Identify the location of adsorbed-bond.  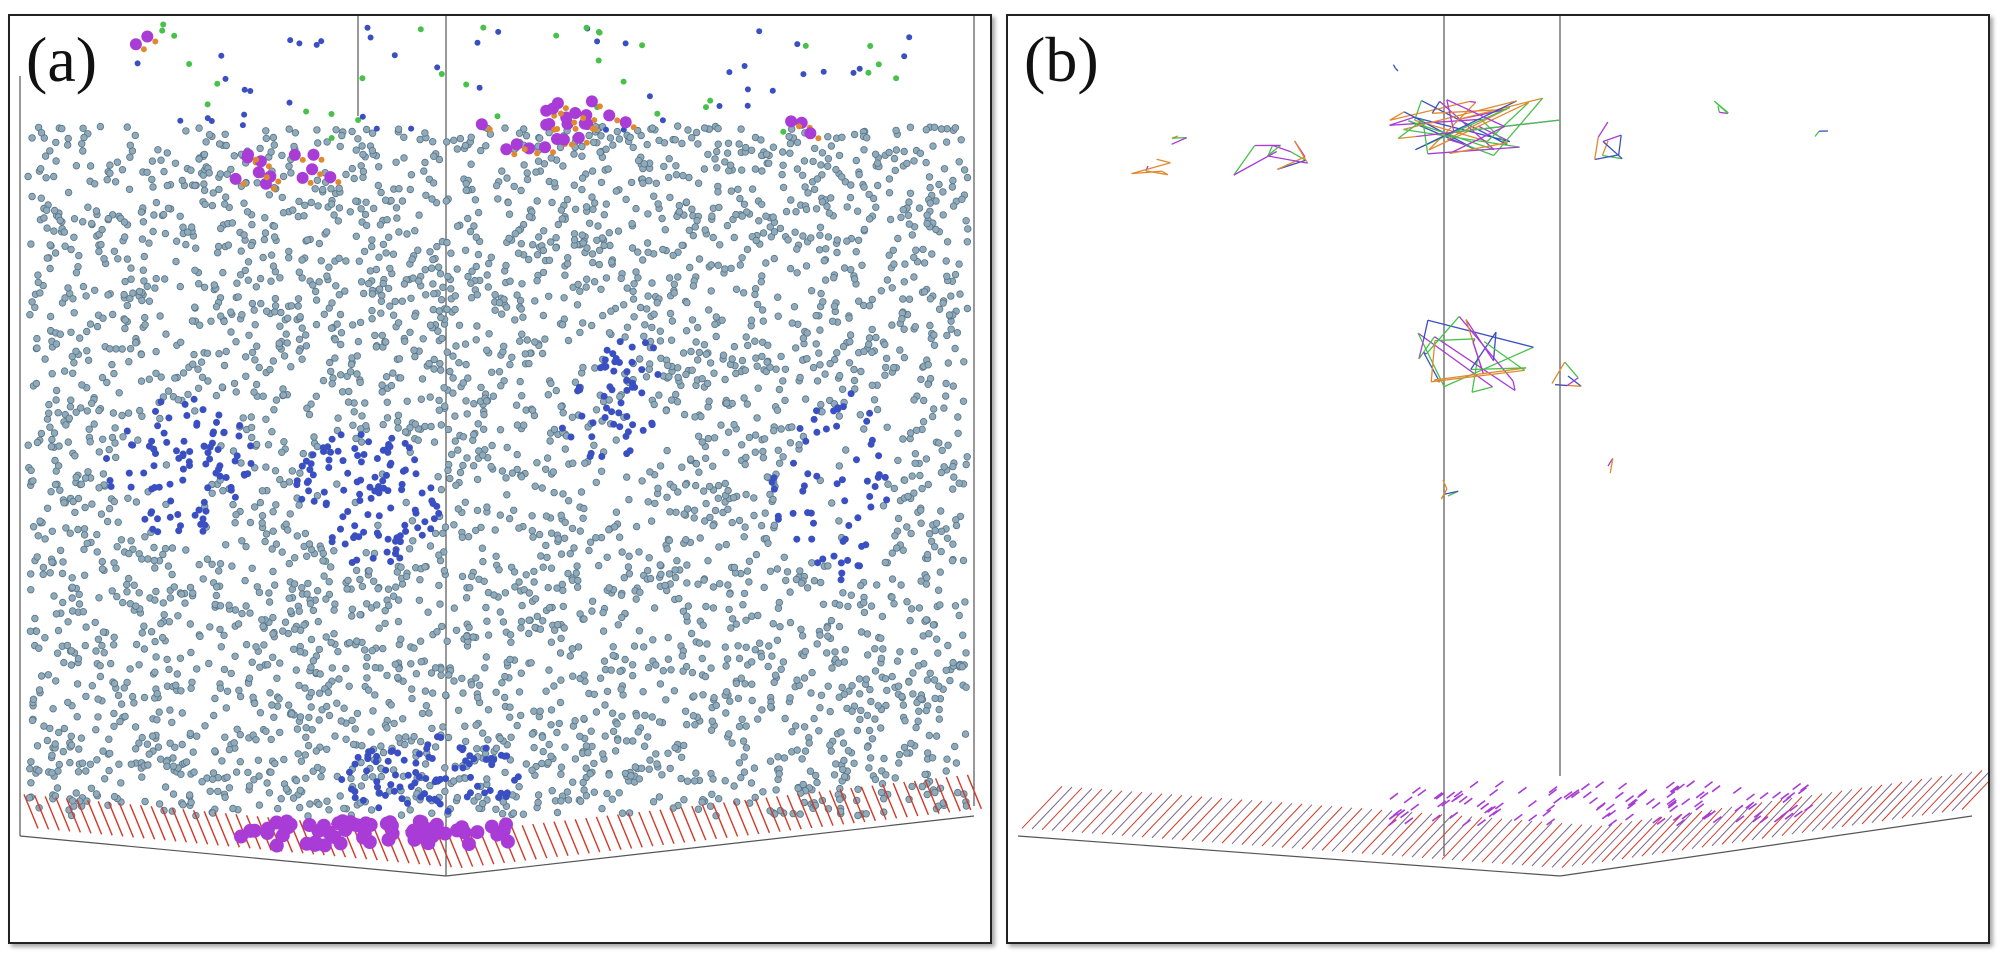
(1436, 818).